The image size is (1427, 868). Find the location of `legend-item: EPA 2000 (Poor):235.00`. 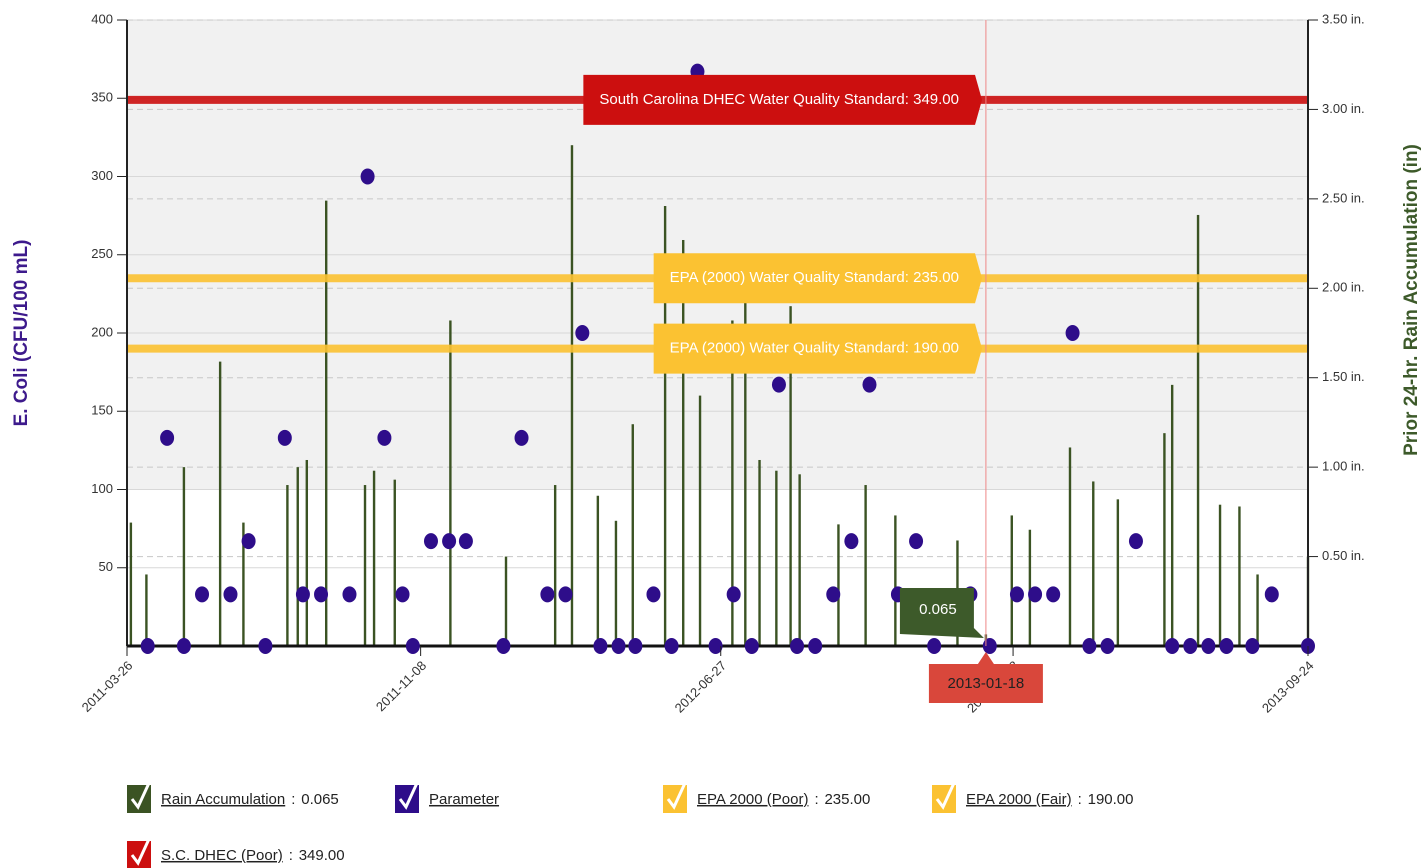

legend-item: EPA 2000 (Poor):235.00 is located at coordinates (766, 797).